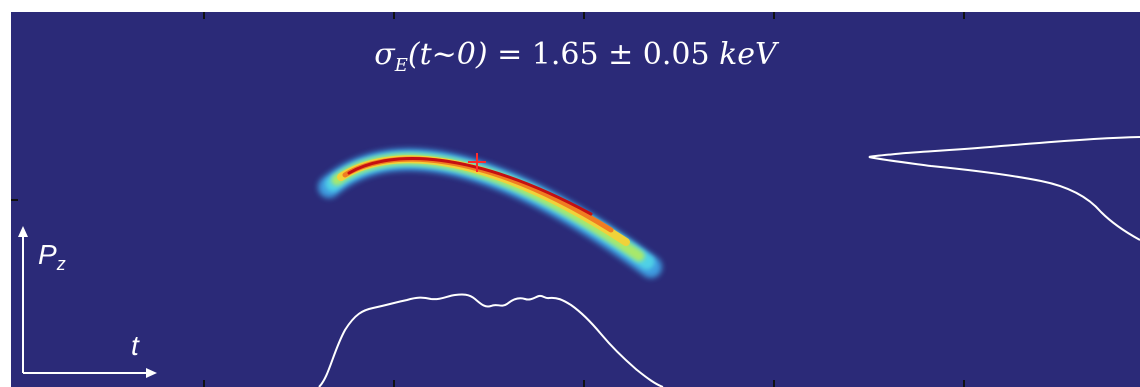 The width and height of the screenshot is (1140, 387). I want to click on vertical-axis-label: Pz, so click(52, 256).